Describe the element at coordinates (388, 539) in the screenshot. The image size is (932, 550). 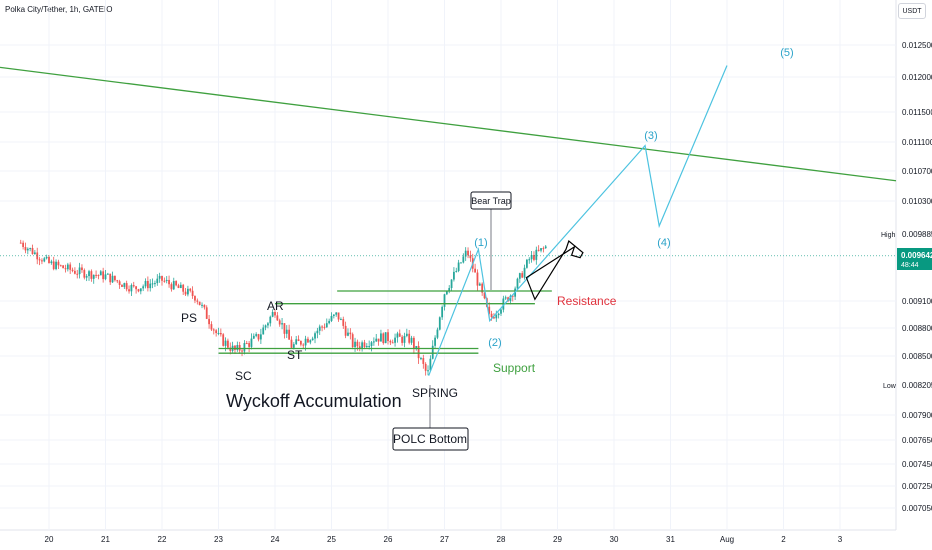
I see `time-tick-label: 26` at that location.